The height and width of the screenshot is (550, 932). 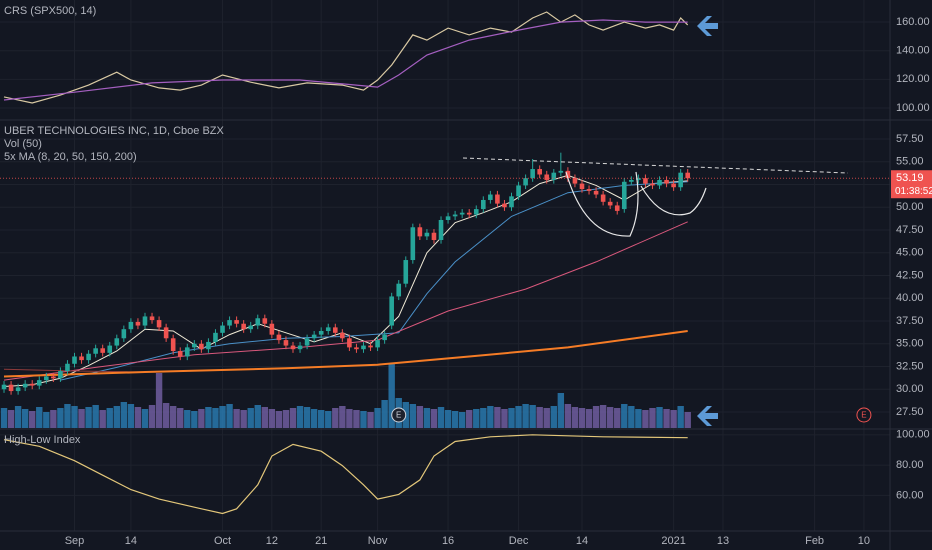 I want to click on x-tick-label: 2021, so click(x=673, y=541).